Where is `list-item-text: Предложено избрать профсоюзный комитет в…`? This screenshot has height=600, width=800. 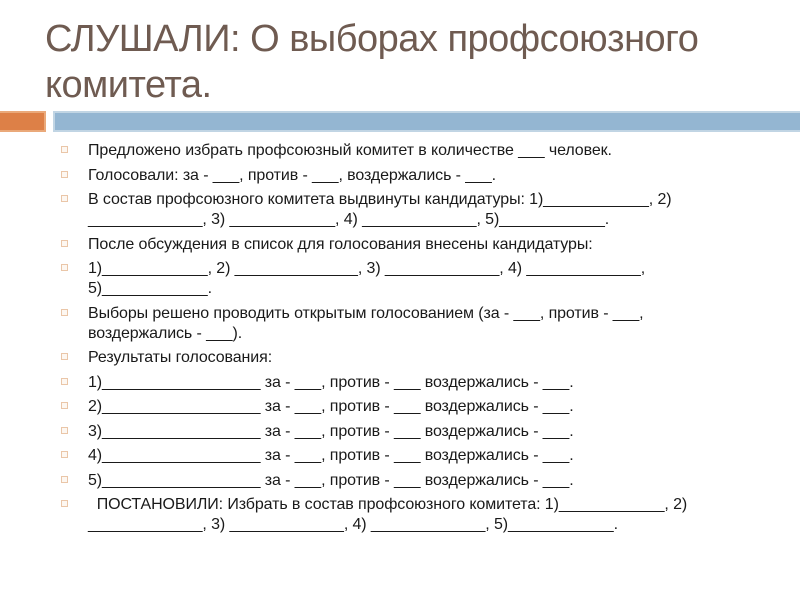 list-item-text: Предложено избрать профсоюзный комитет в… is located at coordinates (350, 150).